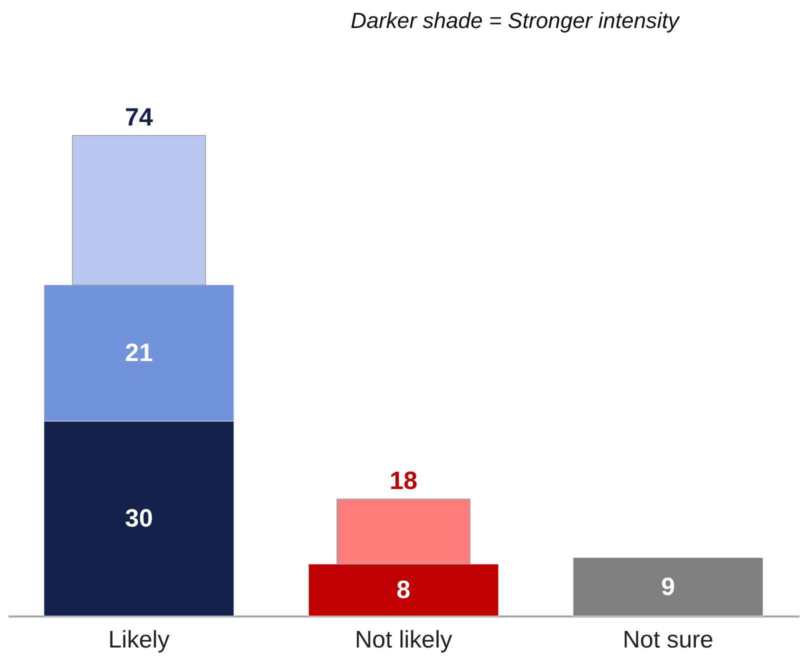 The width and height of the screenshot is (807, 660). Describe the element at coordinates (515, 20) in the screenshot. I see `text: Darker shade = Stronger intensity` at that location.